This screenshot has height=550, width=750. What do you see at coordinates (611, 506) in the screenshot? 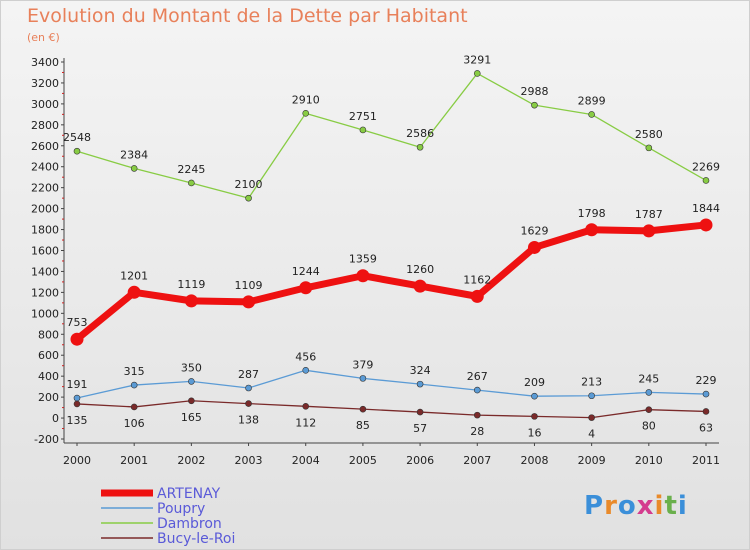
I see `logo-letter: r` at bounding box center [611, 506].